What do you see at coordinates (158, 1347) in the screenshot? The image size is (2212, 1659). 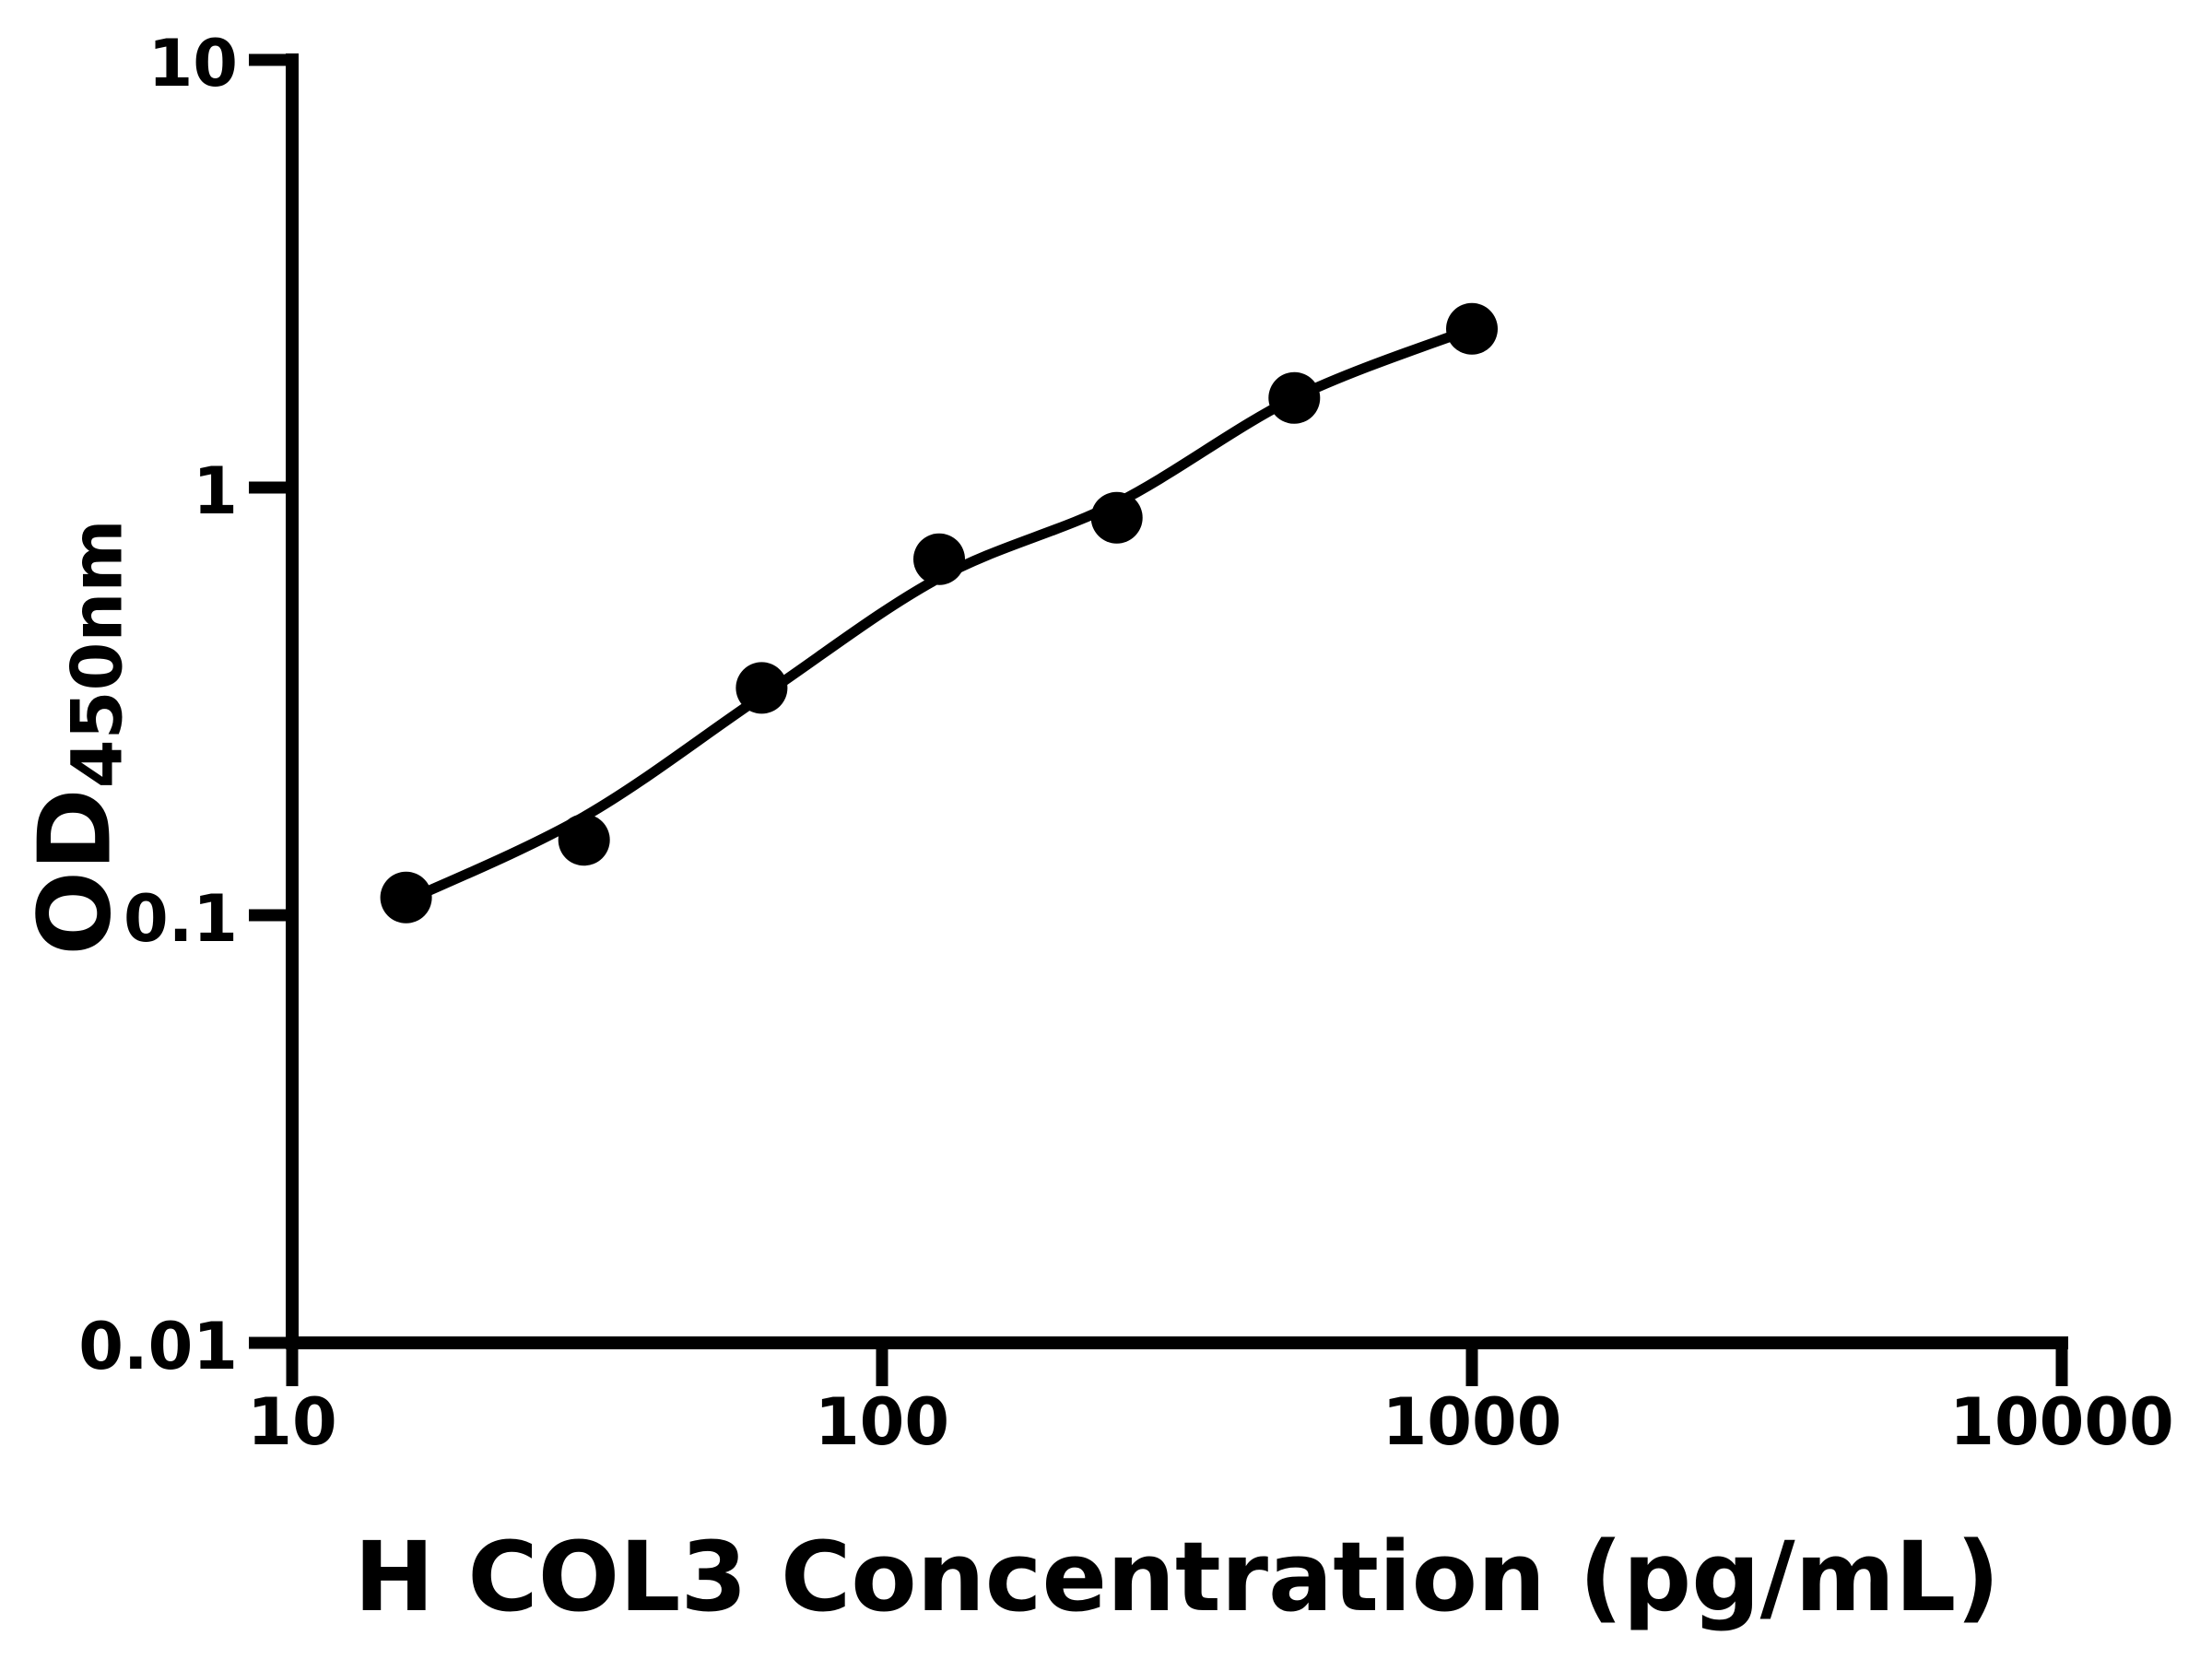 I see `y-tick-label-0.01: 0.01` at bounding box center [158, 1347].